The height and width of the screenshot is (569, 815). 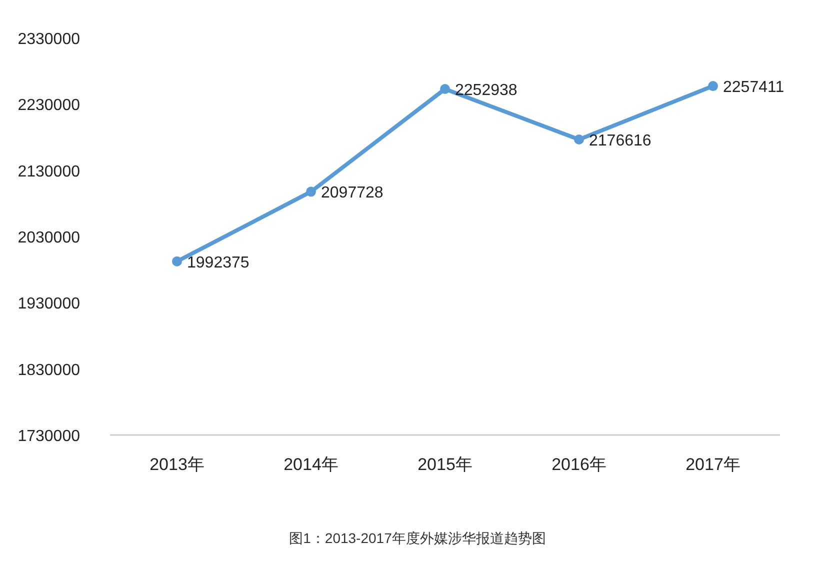 What do you see at coordinates (49, 39) in the screenshot?
I see `y-tick-label: 2330000` at bounding box center [49, 39].